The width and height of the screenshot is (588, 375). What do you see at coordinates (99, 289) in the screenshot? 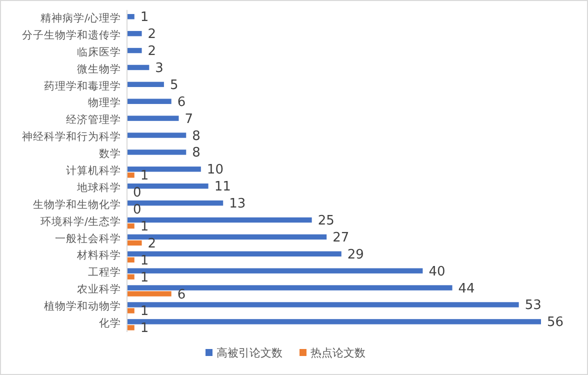
I see `y-tick-label: 农业科学` at bounding box center [99, 289].